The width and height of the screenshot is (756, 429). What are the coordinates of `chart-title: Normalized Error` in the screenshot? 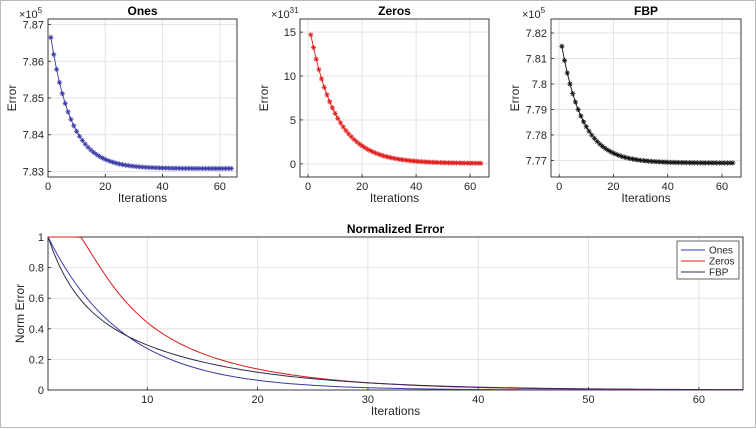 It's located at (396, 229).